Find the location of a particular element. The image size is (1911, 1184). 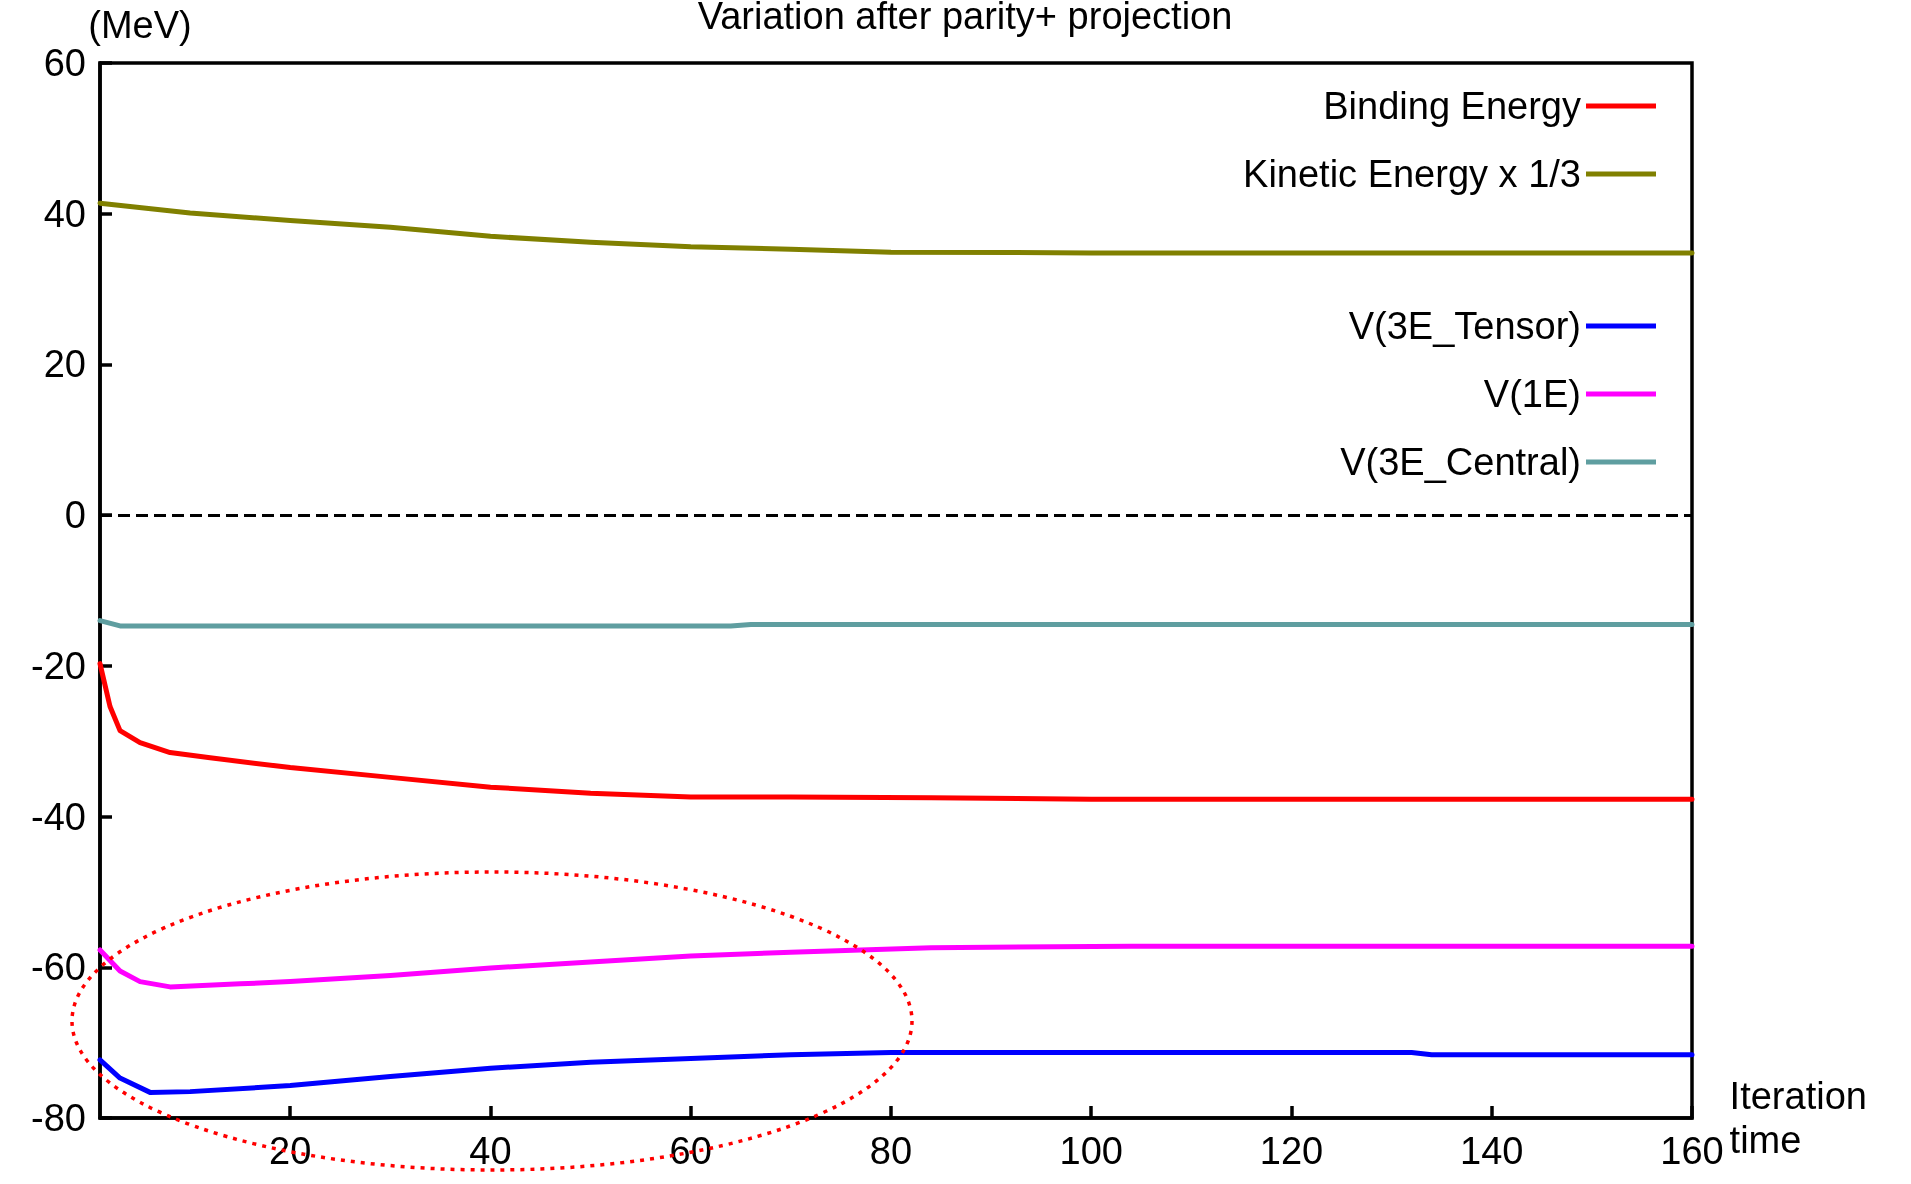

legend-label: V(1E) is located at coordinates (1532, 394).